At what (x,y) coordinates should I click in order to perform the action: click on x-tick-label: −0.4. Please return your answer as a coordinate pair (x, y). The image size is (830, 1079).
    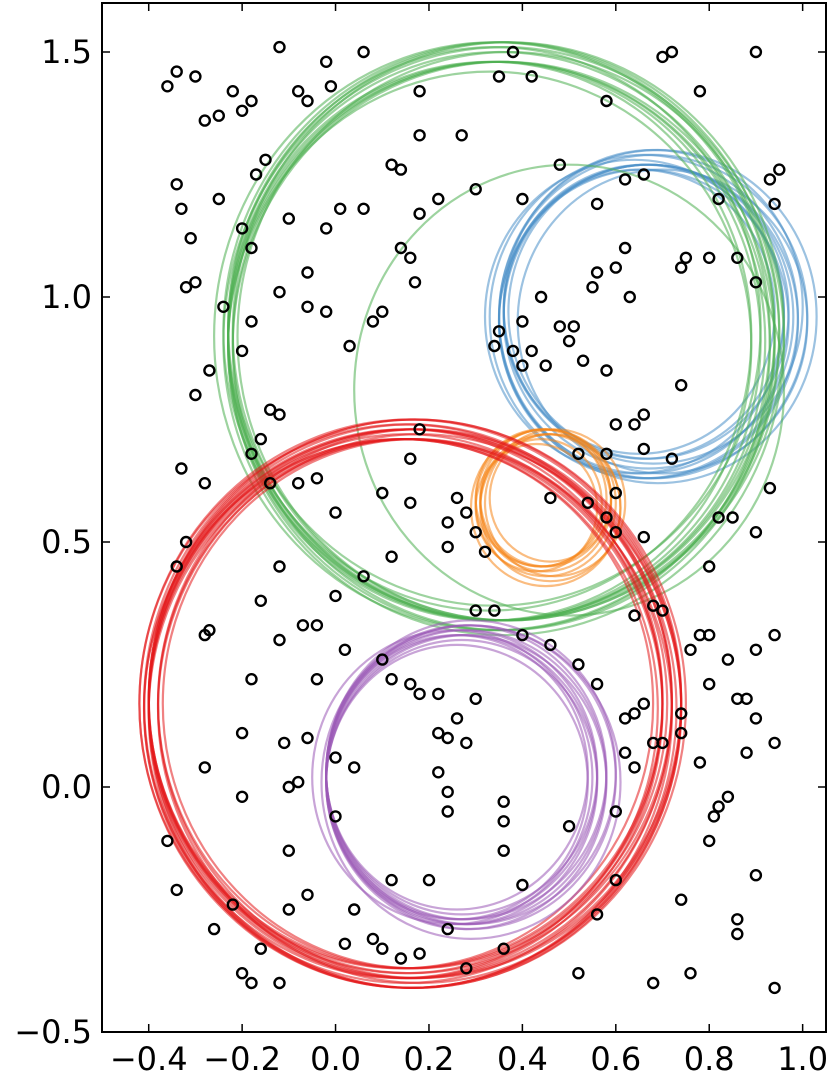
    Looking at the image, I should click on (149, 1059).